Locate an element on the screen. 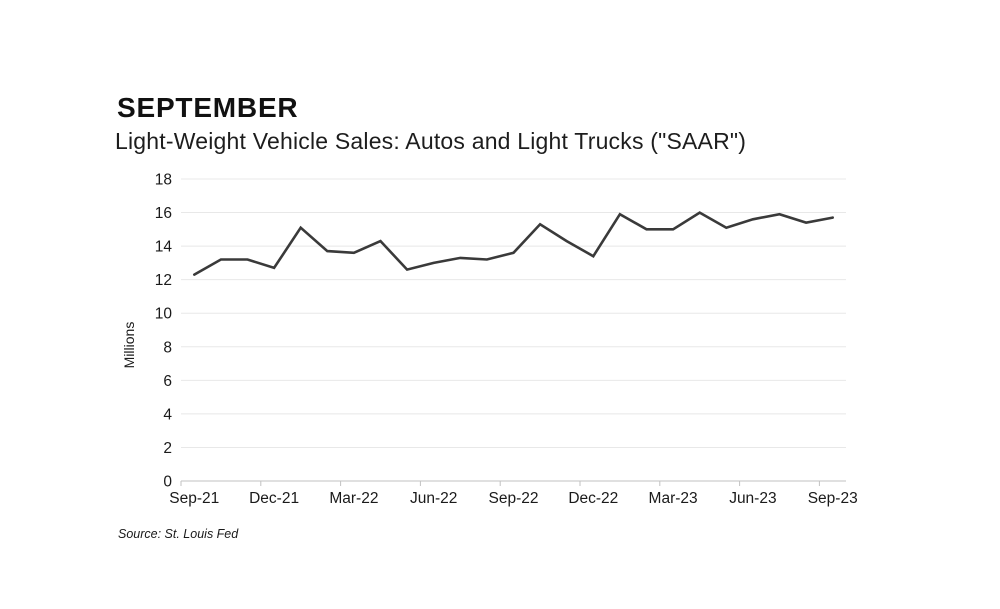 The height and width of the screenshot is (609, 1000). y-axis-title: Millions is located at coordinates (129, 345).